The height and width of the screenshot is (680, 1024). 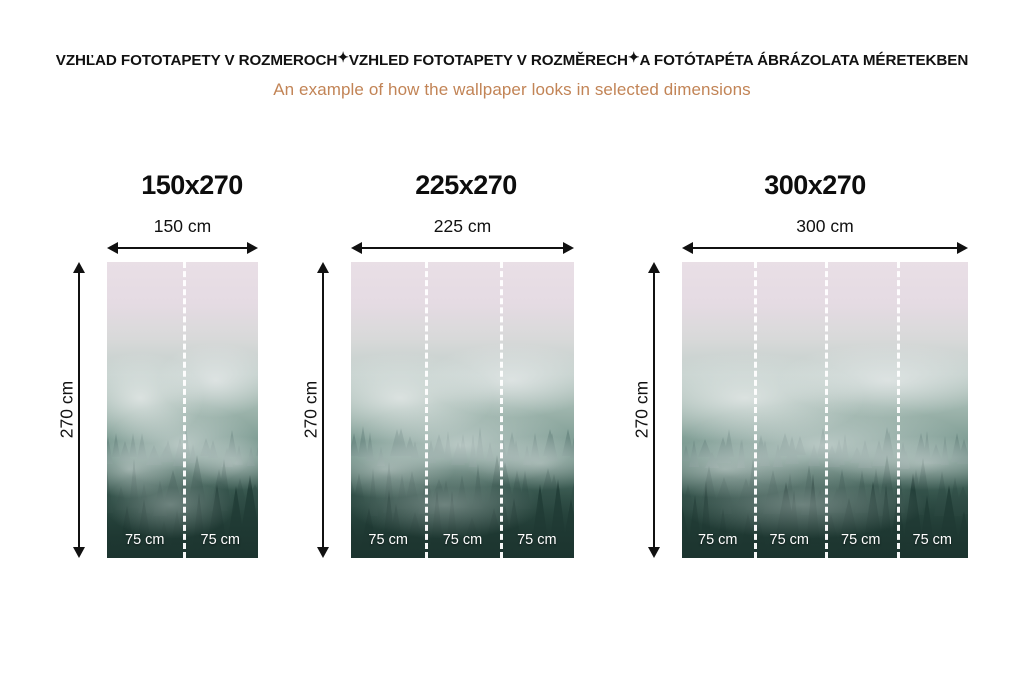 What do you see at coordinates (462, 226) in the screenshot?
I see `panel-width-label: 225 cm` at bounding box center [462, 226].